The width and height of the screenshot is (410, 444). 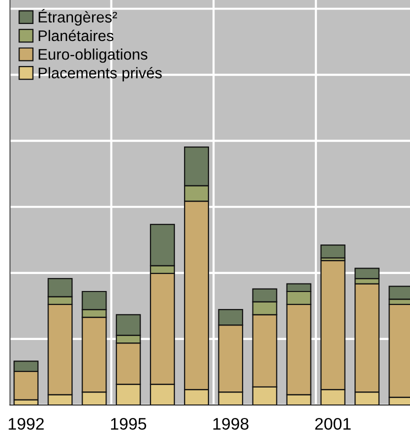 What do you see at coordinates (78, 17) in the screenshot?
I see `legend-label: Étrangères²` at bounding box center [78, 17].